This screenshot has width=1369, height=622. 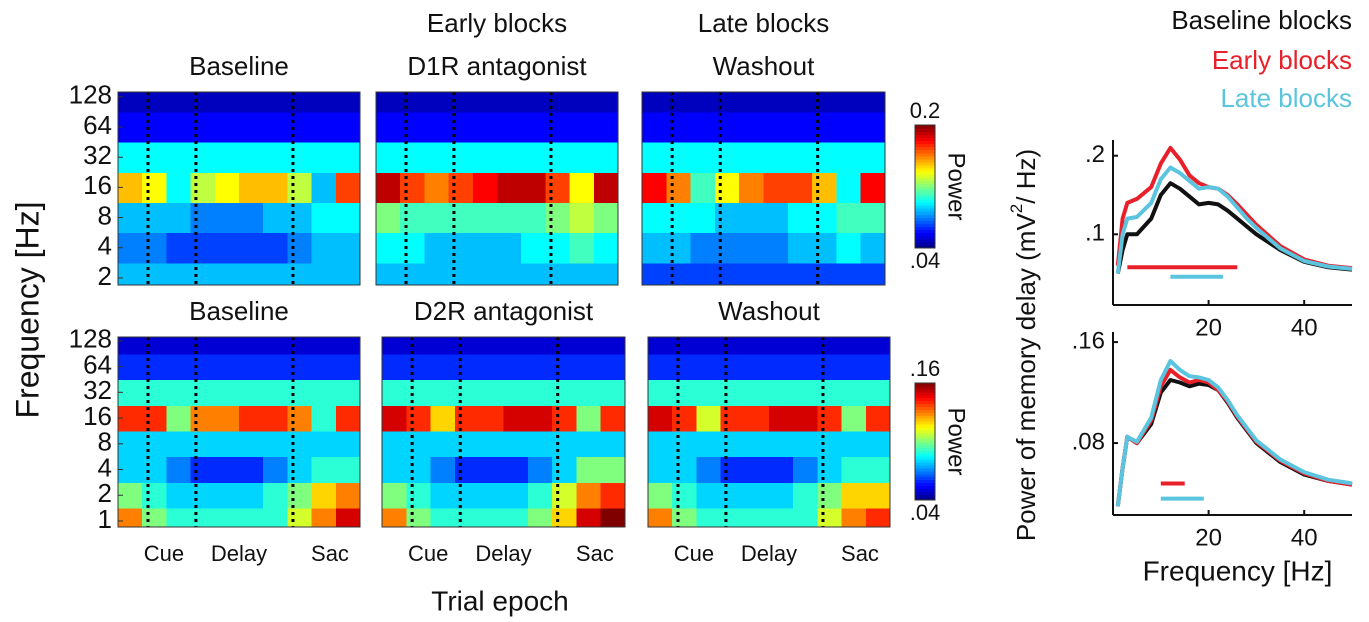 I want to click on label-superscript: 2, so click(x=1016, y=208).